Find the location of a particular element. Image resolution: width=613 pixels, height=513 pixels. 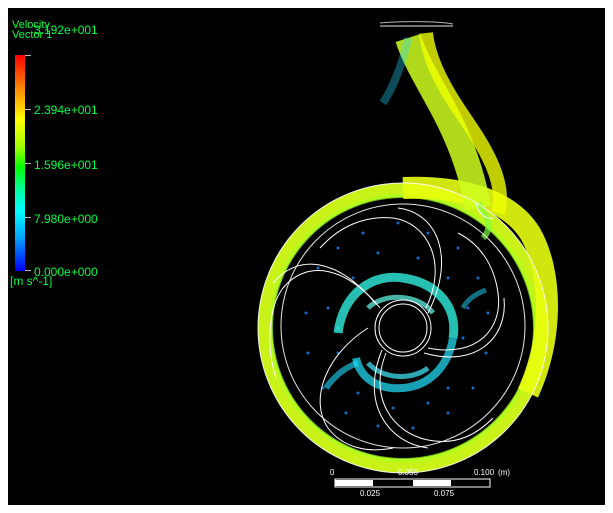

scale-label: 0.100 is located at coordinates (484, 472).